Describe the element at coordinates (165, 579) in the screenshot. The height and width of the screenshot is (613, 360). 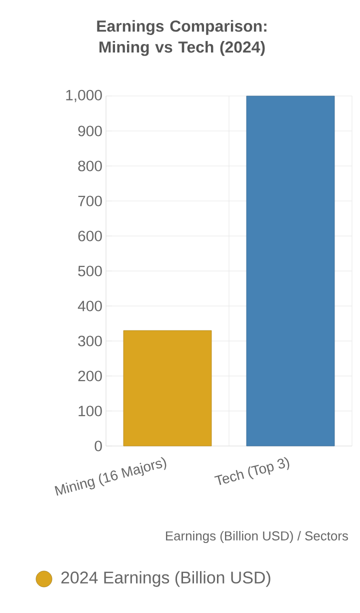
I see `legend-label: 2024 Earnings (Billion USD)` at that location.